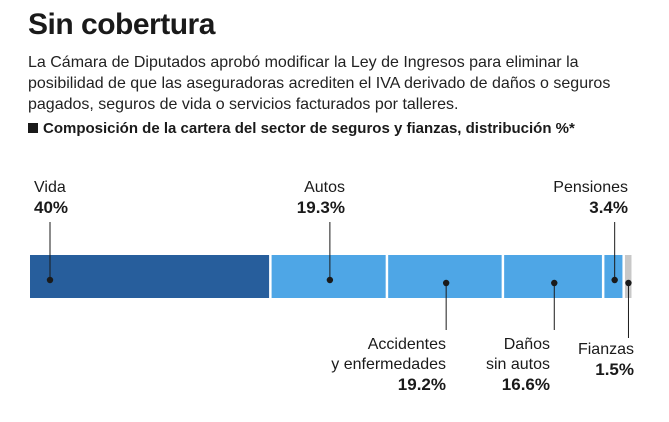  I want to click on label-accidentes: Accidentes y enfermedades 19.2%, so click(388, 365).